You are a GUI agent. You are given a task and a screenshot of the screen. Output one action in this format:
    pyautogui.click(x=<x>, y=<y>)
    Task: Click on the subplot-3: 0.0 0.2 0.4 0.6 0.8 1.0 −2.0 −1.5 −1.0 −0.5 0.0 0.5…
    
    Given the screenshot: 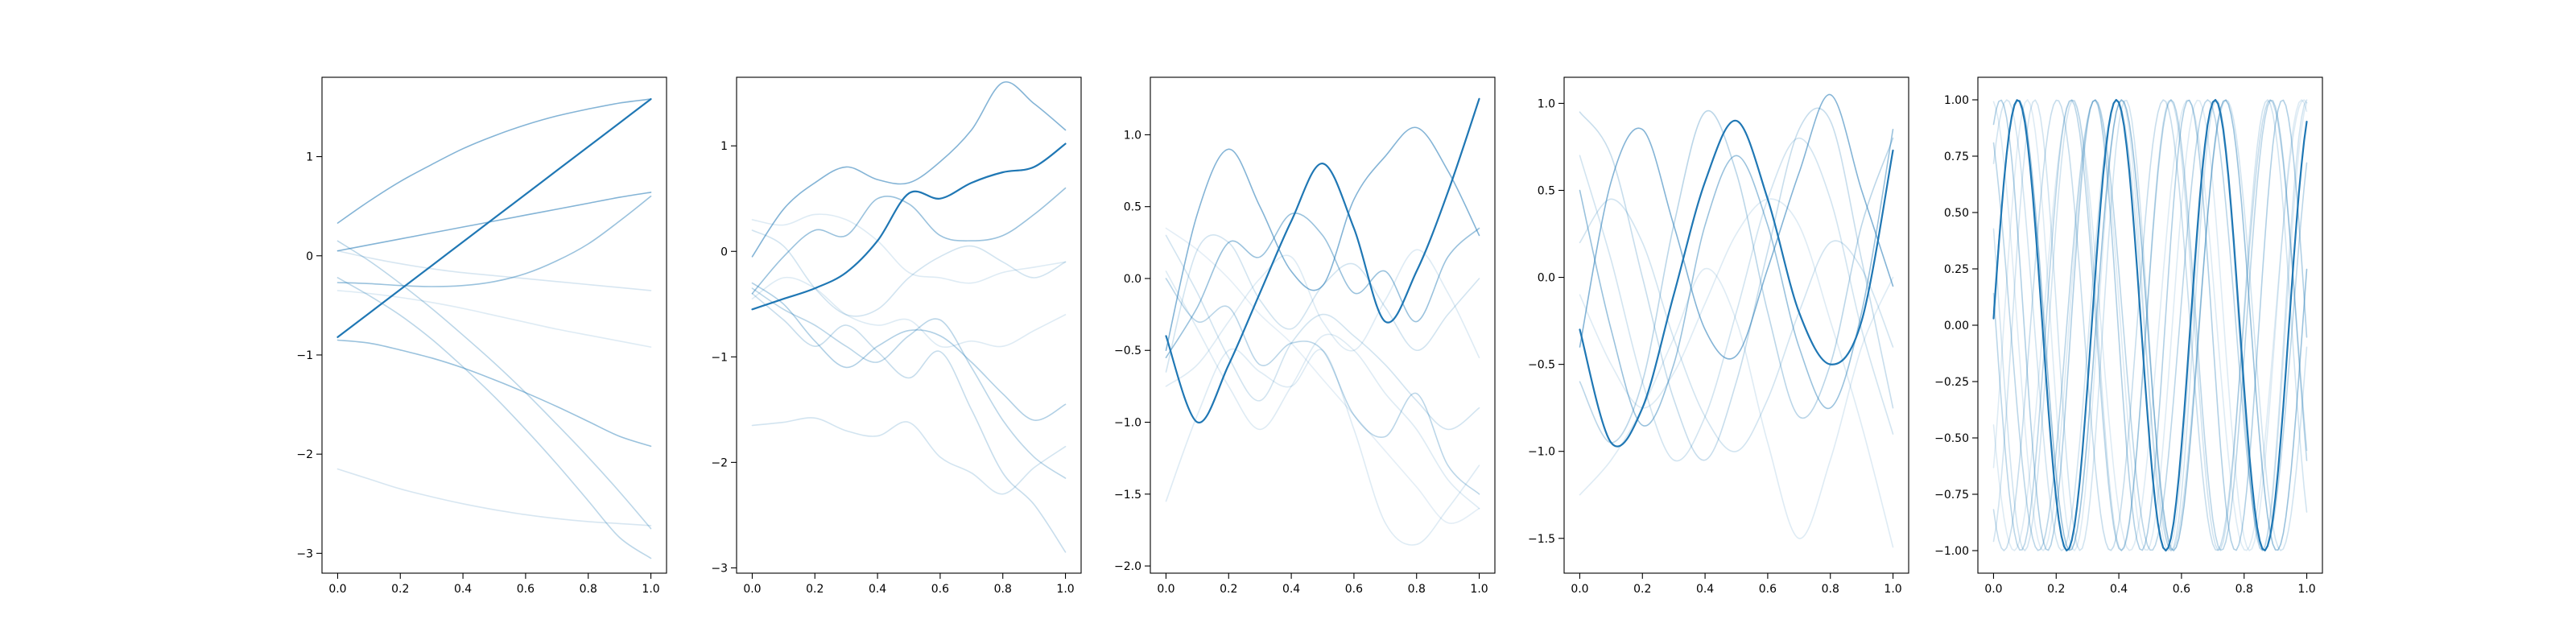 What is the action you would take?
    pyautogui.click(x=1305, y=336)
    